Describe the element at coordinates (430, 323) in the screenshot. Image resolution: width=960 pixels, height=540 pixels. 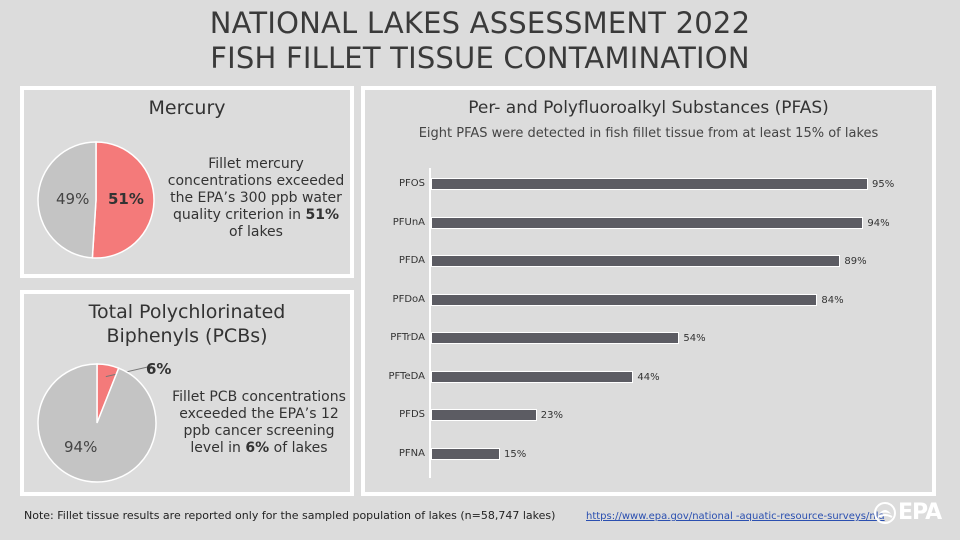
I see `bar-axis-line` at that location.